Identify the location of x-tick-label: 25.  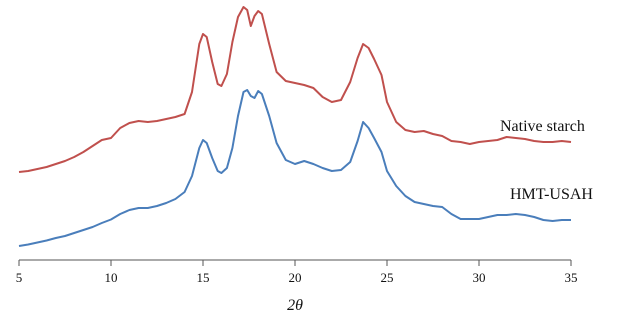
(387, 277).